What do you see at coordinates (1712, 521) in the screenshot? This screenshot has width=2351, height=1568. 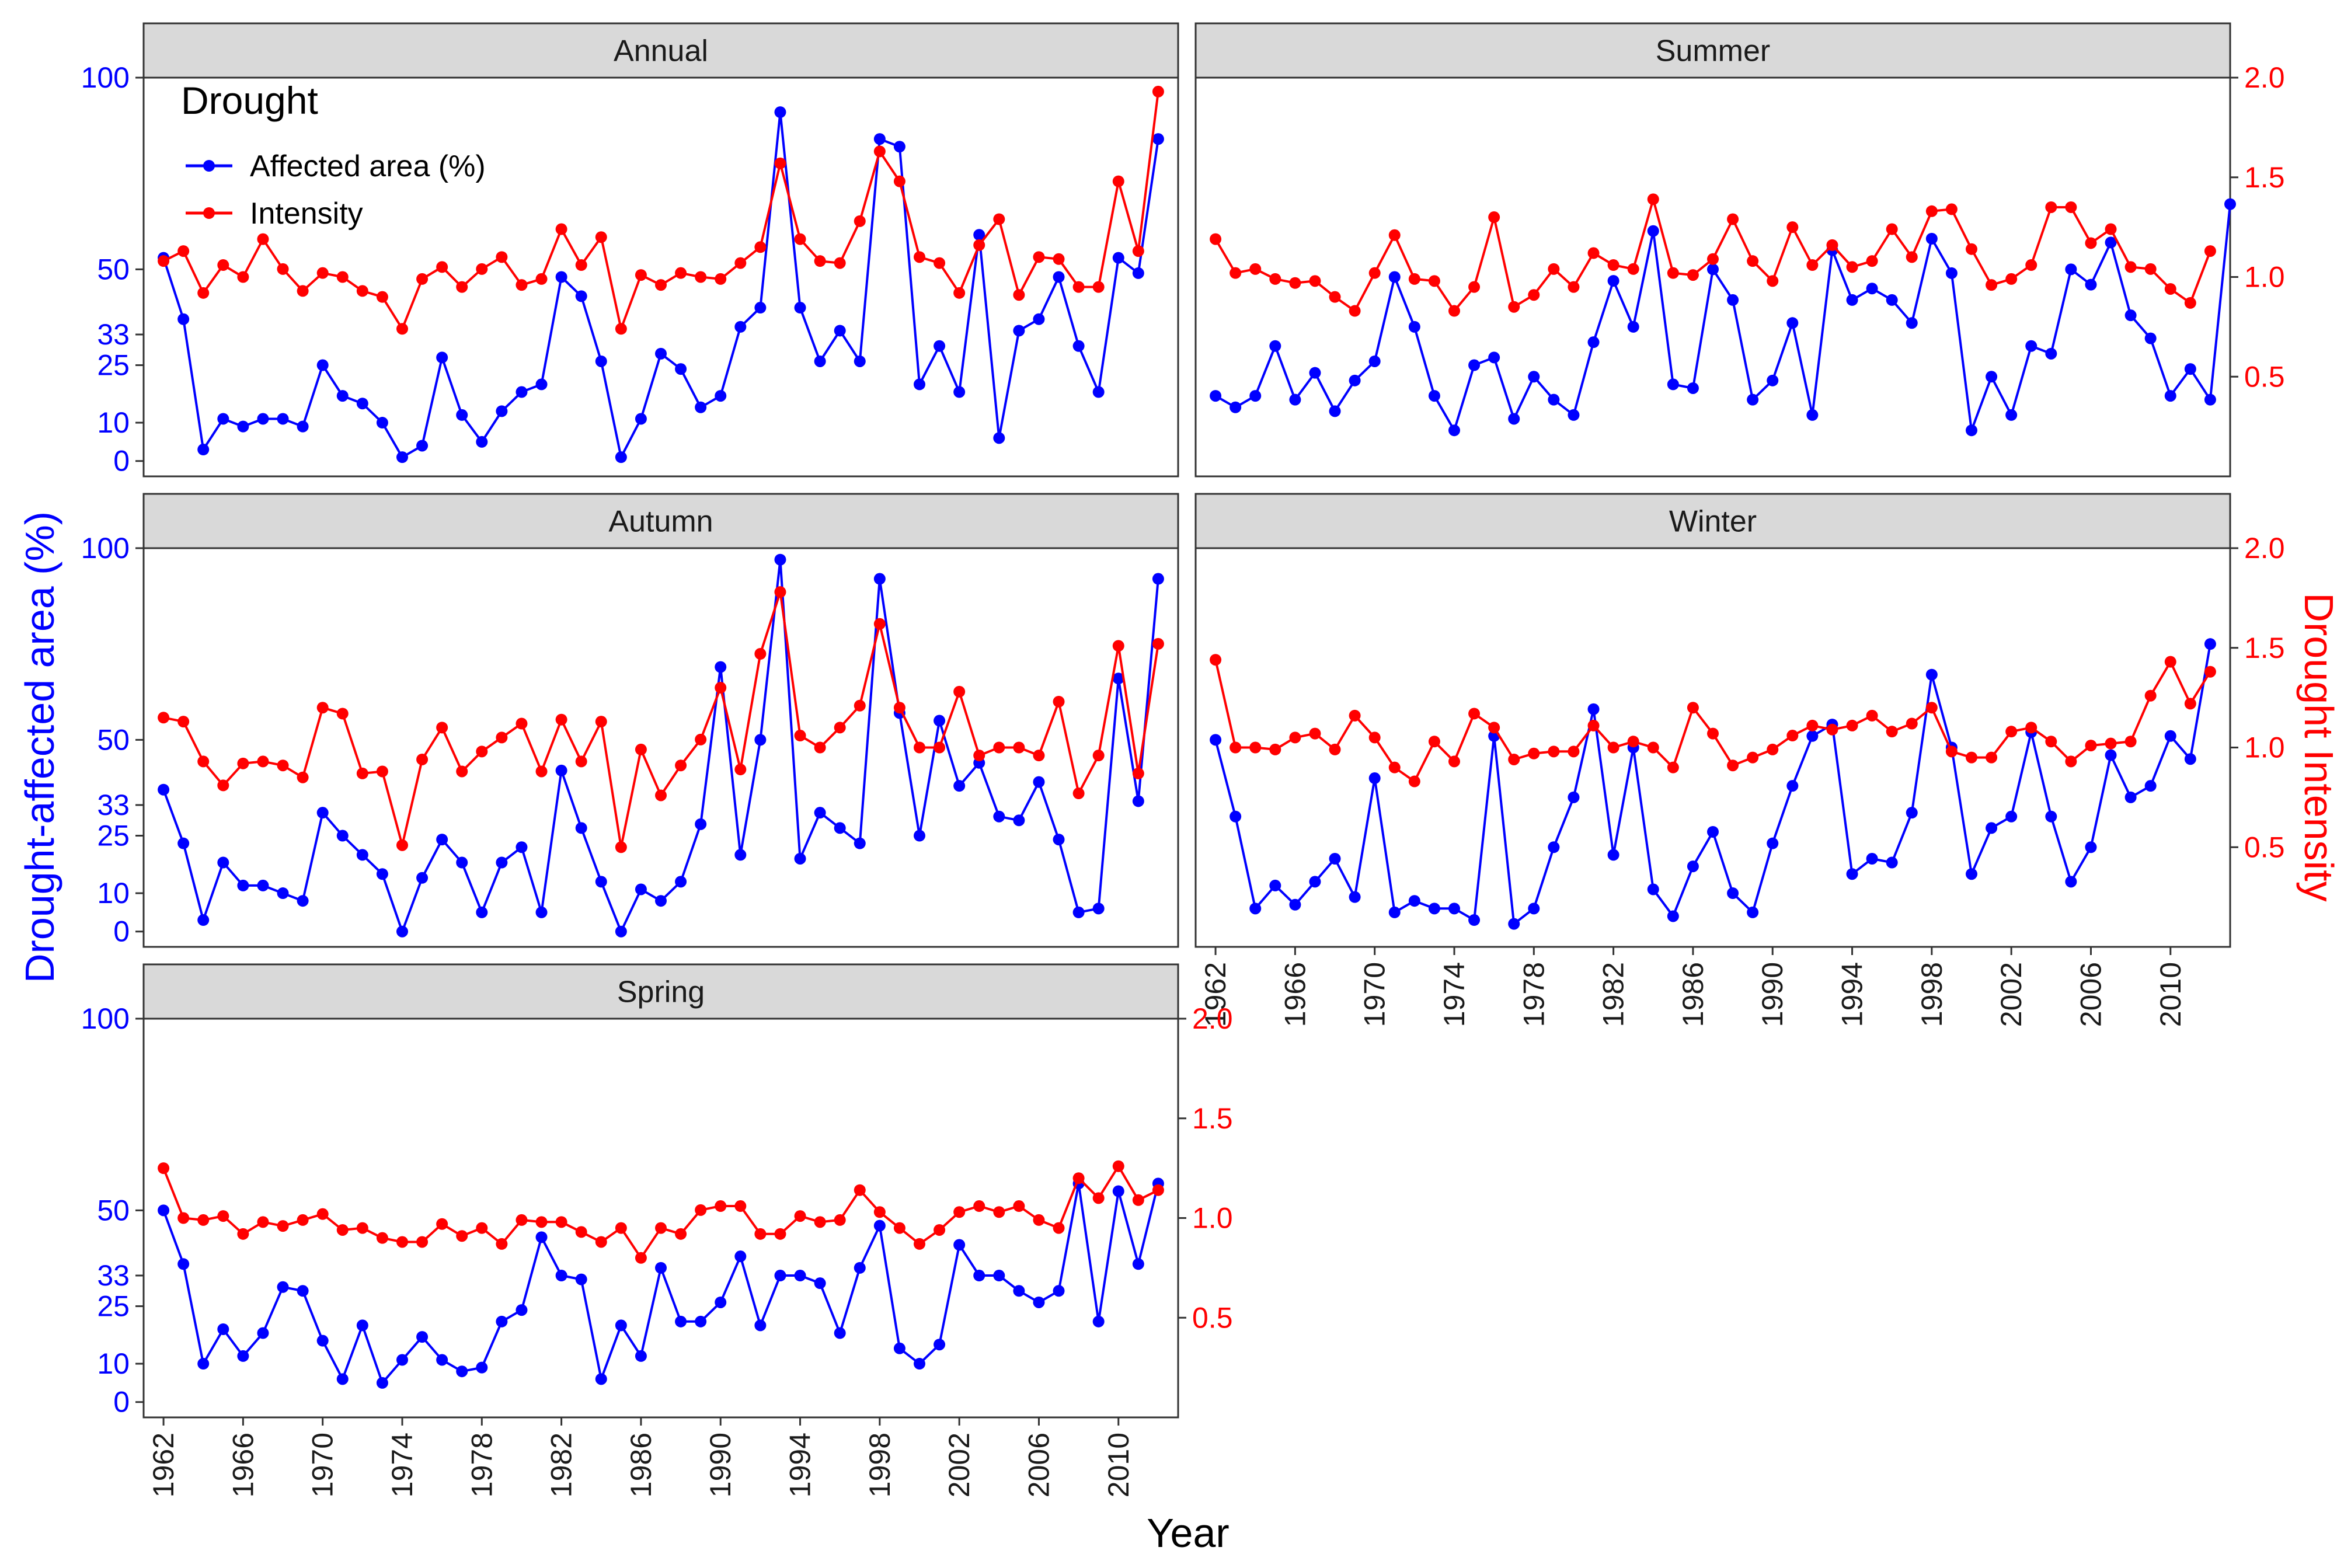 I see `strip-winter` at bounding box center [1712, 521].